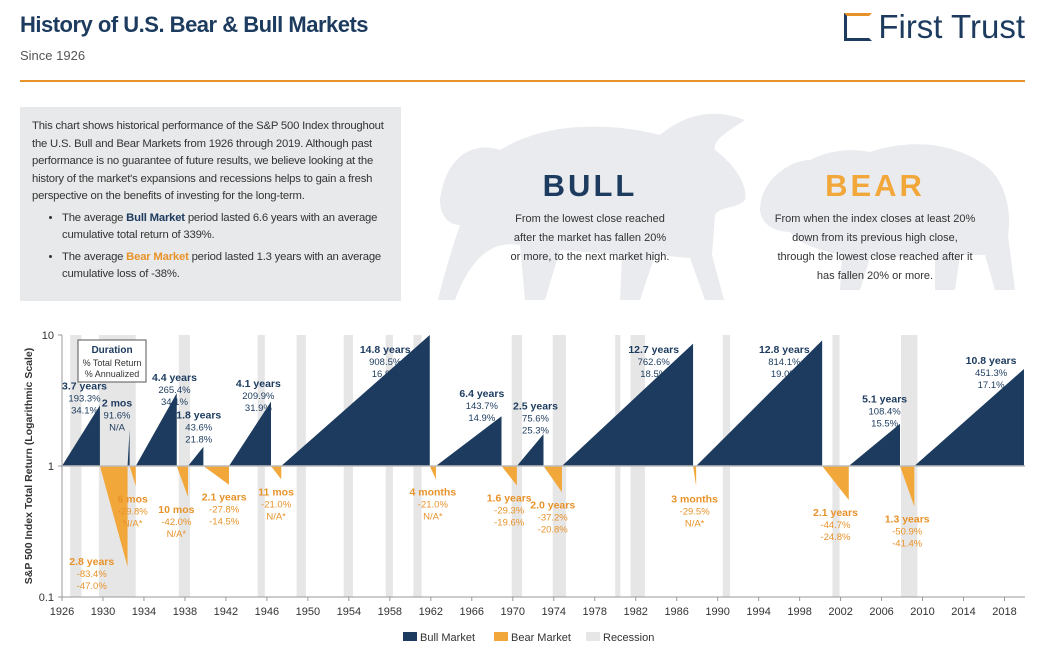 Image resolution: width=1041 pixels, height=658 pixels. What do you see at coordinates (133, 499) in the screenshot?
I see `period-duration: 6 mos` at bounding box center [133, 499].